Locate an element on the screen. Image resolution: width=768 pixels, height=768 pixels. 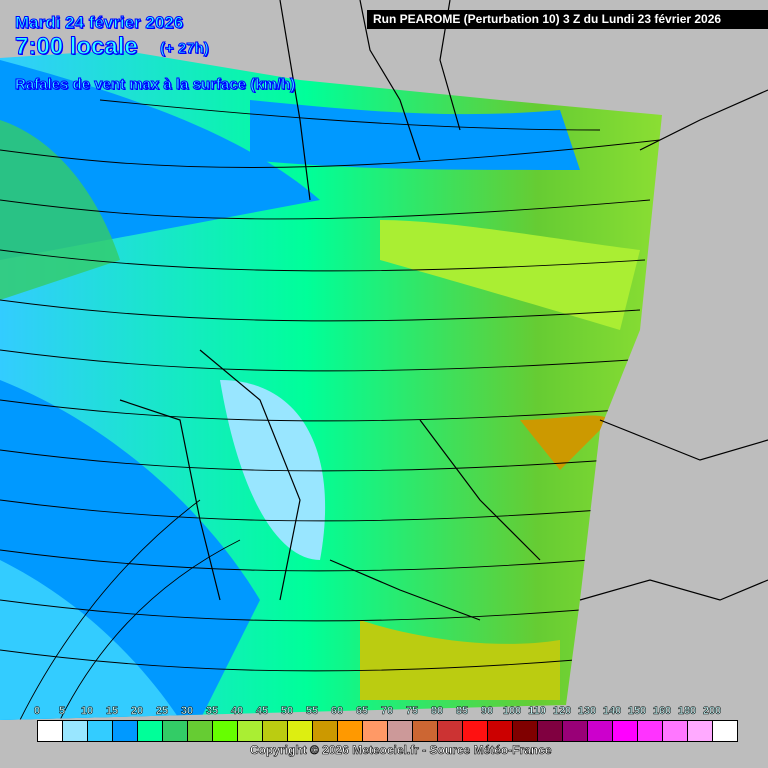
legend-label: 15 is located at coordinates (112, 711).